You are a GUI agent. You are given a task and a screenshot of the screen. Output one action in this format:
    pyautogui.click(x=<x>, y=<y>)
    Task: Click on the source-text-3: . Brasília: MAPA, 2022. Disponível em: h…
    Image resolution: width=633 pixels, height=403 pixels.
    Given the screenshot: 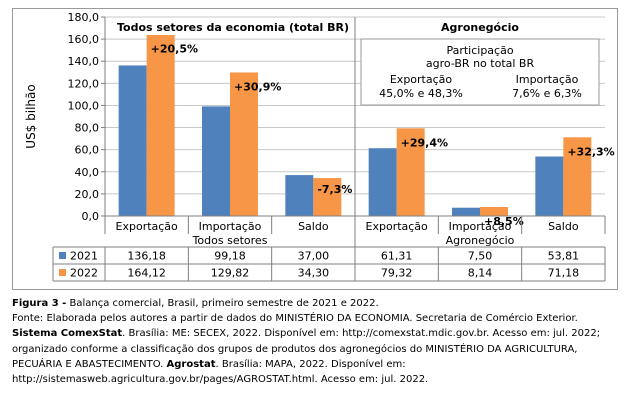 What is the action you would take?
    pyautogui.click(x=220, y=372)
    